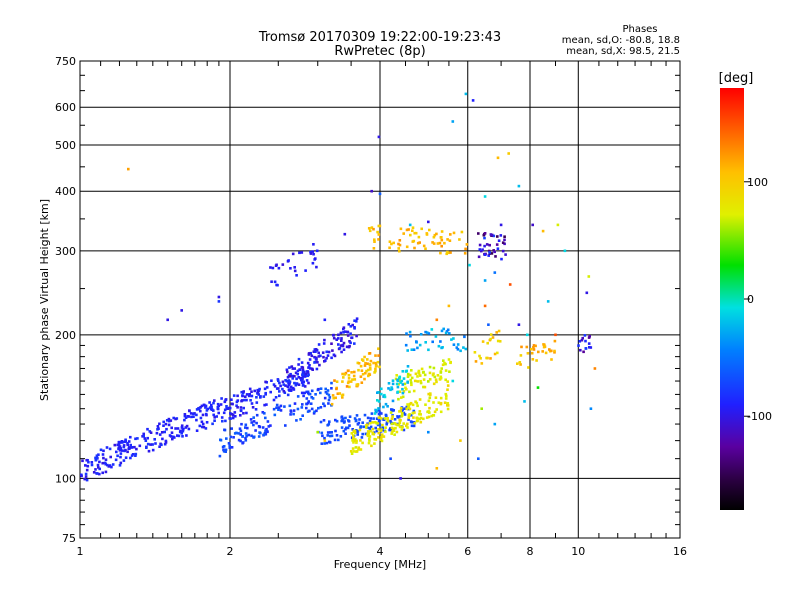 The image size is (800, 600). I want to click on phases-line-x: mean, sd,X: 98.5, 21.5, so click(623, 51).